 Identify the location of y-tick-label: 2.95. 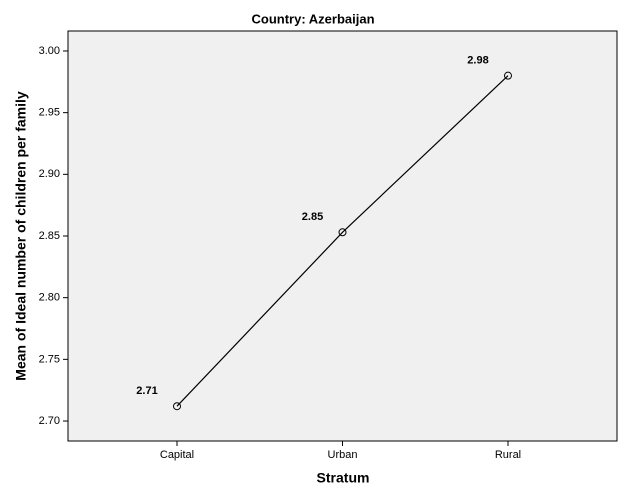
(49, 113).